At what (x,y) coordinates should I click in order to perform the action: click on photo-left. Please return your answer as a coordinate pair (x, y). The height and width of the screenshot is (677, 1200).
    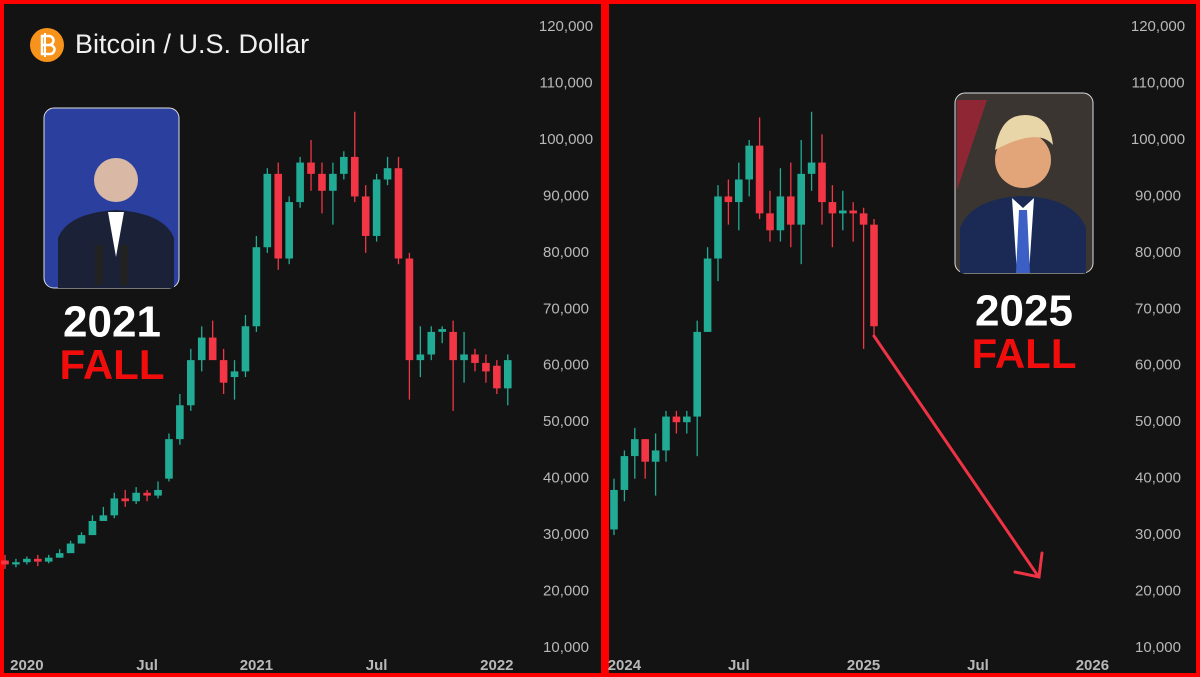
    Looking at the image, I should click on (111, 198).